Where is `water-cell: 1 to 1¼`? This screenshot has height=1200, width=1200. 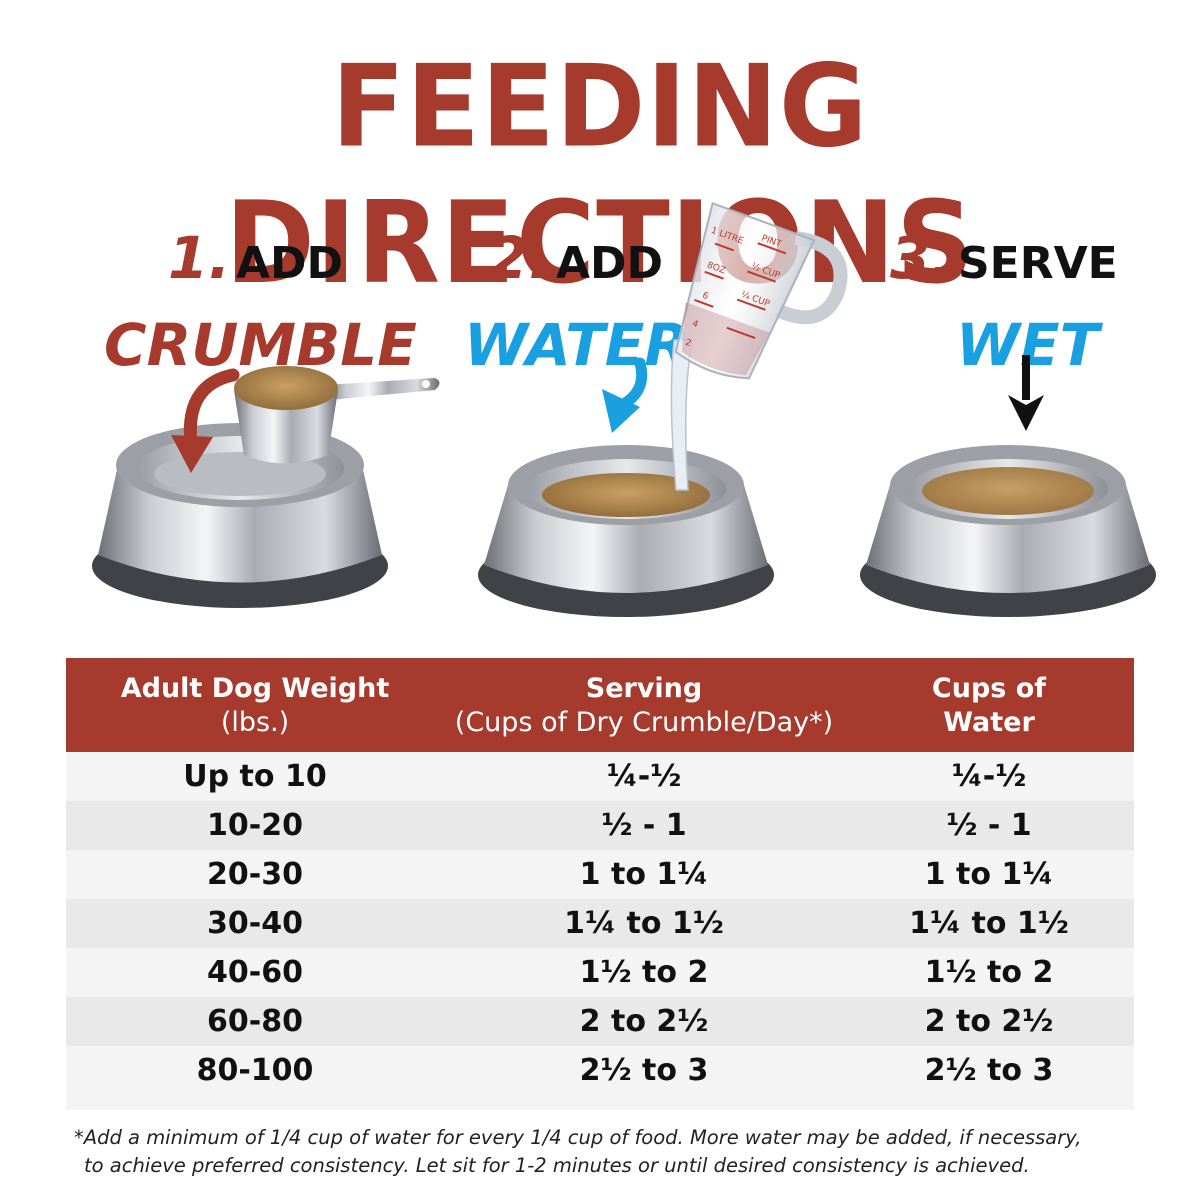
water-cell: 1 to 1¼ is located at coordinates (989, 874).